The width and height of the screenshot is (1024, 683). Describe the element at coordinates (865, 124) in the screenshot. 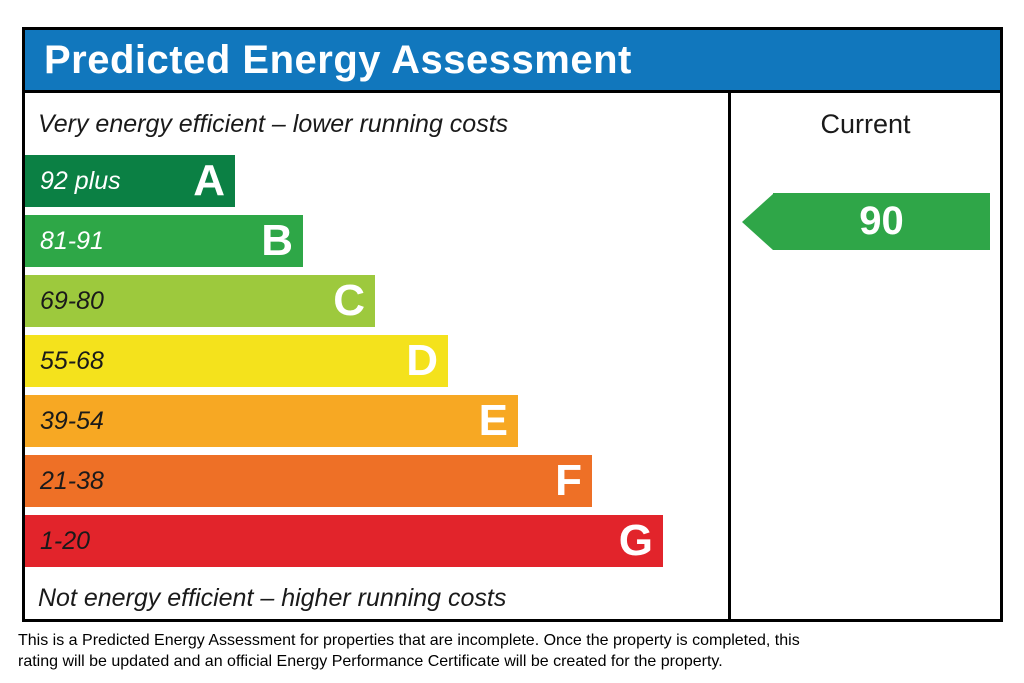

I see `current-column-header: Current` at that location.